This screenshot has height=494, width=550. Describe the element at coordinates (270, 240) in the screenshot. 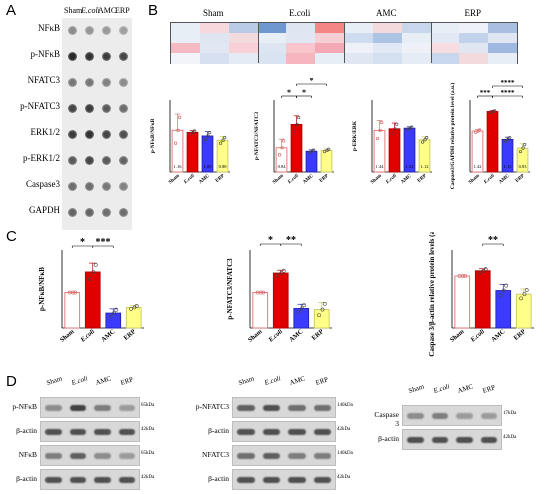

I see `significance-stars: *` at that location.